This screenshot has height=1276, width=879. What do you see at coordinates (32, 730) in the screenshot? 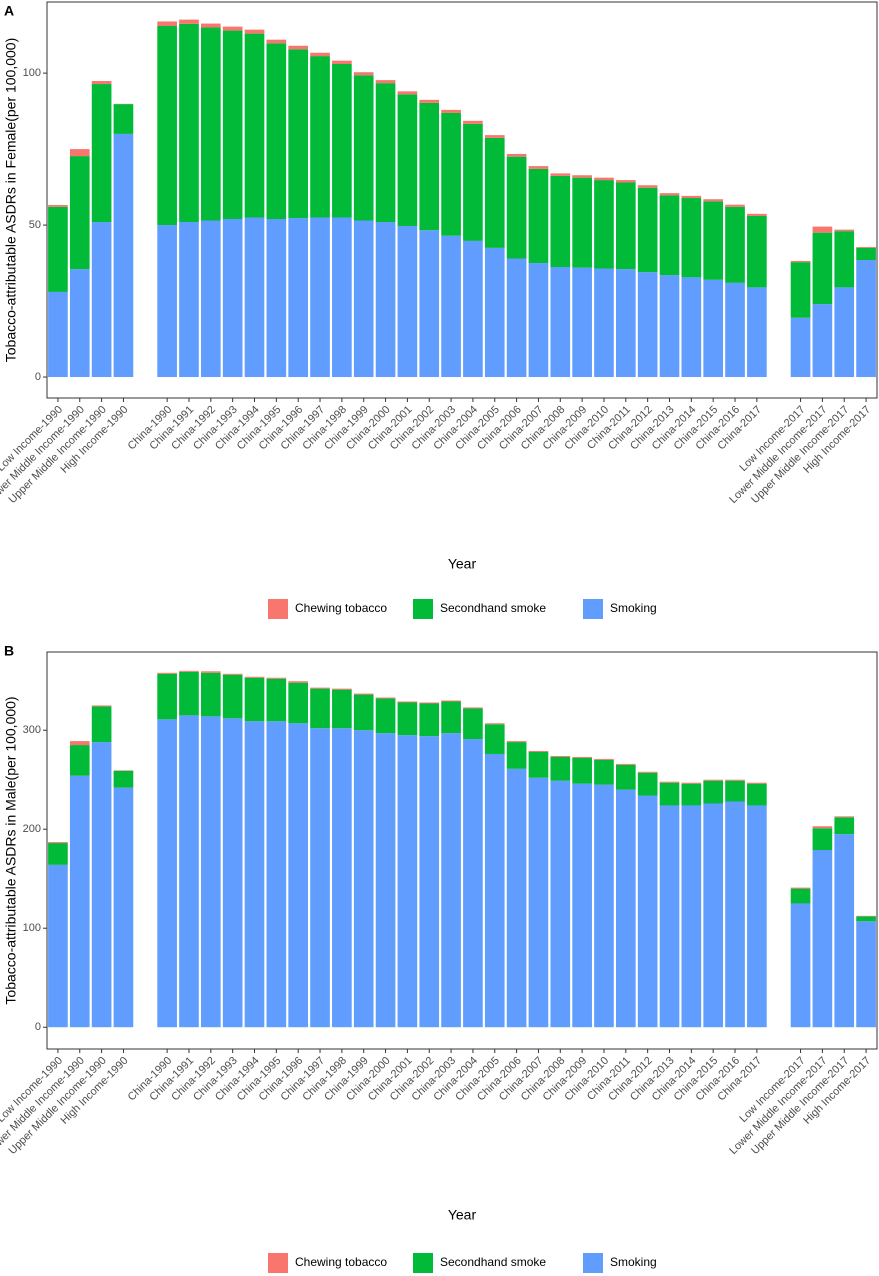
I see `y-tick-label: 300` at bounding box center [32, 730].